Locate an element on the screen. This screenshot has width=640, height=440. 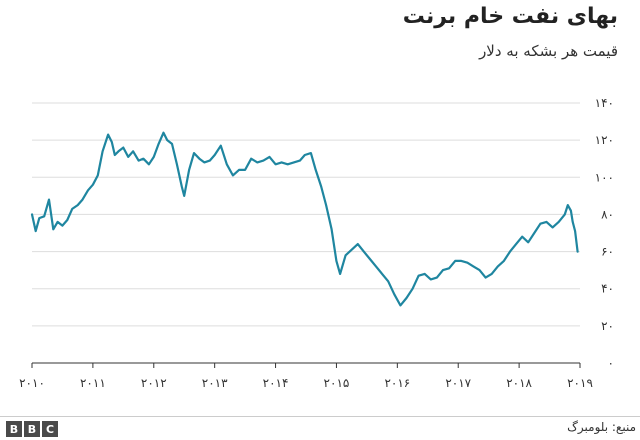
source-note: منبع: بلومبرگ is located at coordinates (601, 427).